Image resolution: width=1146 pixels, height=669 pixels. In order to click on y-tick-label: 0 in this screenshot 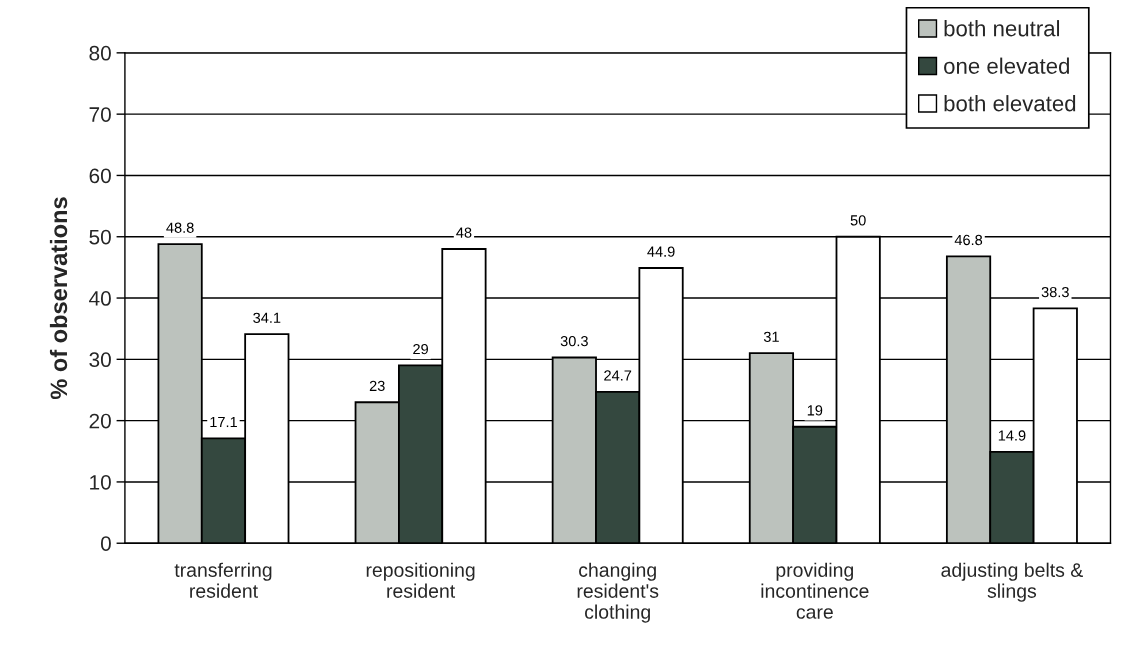, I will do `click(105, 543)`.